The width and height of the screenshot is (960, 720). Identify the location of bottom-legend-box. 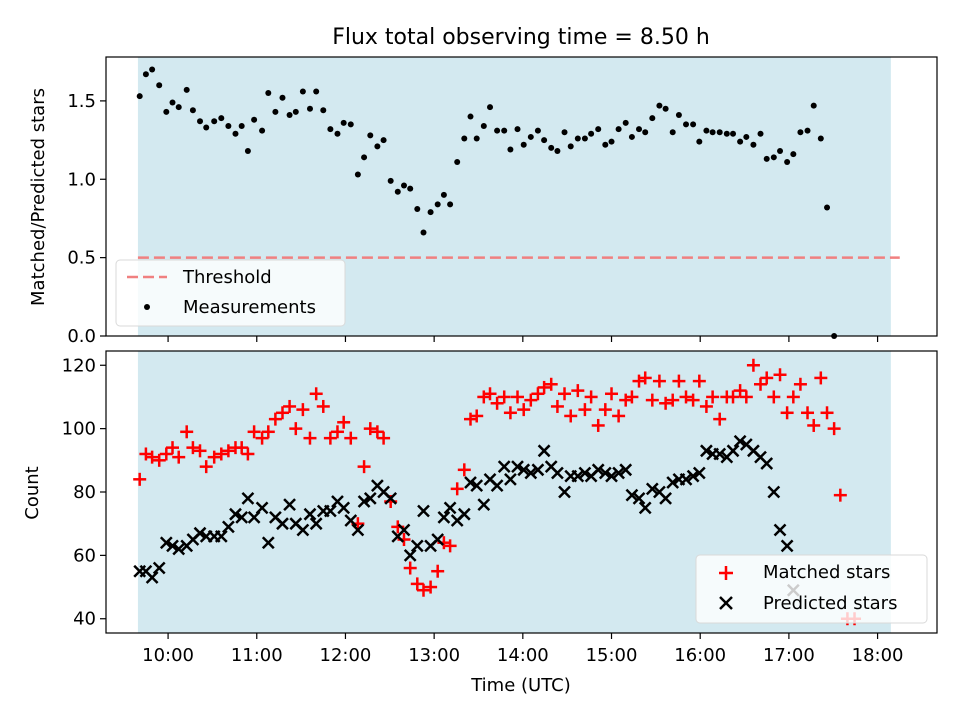
(811, 589).